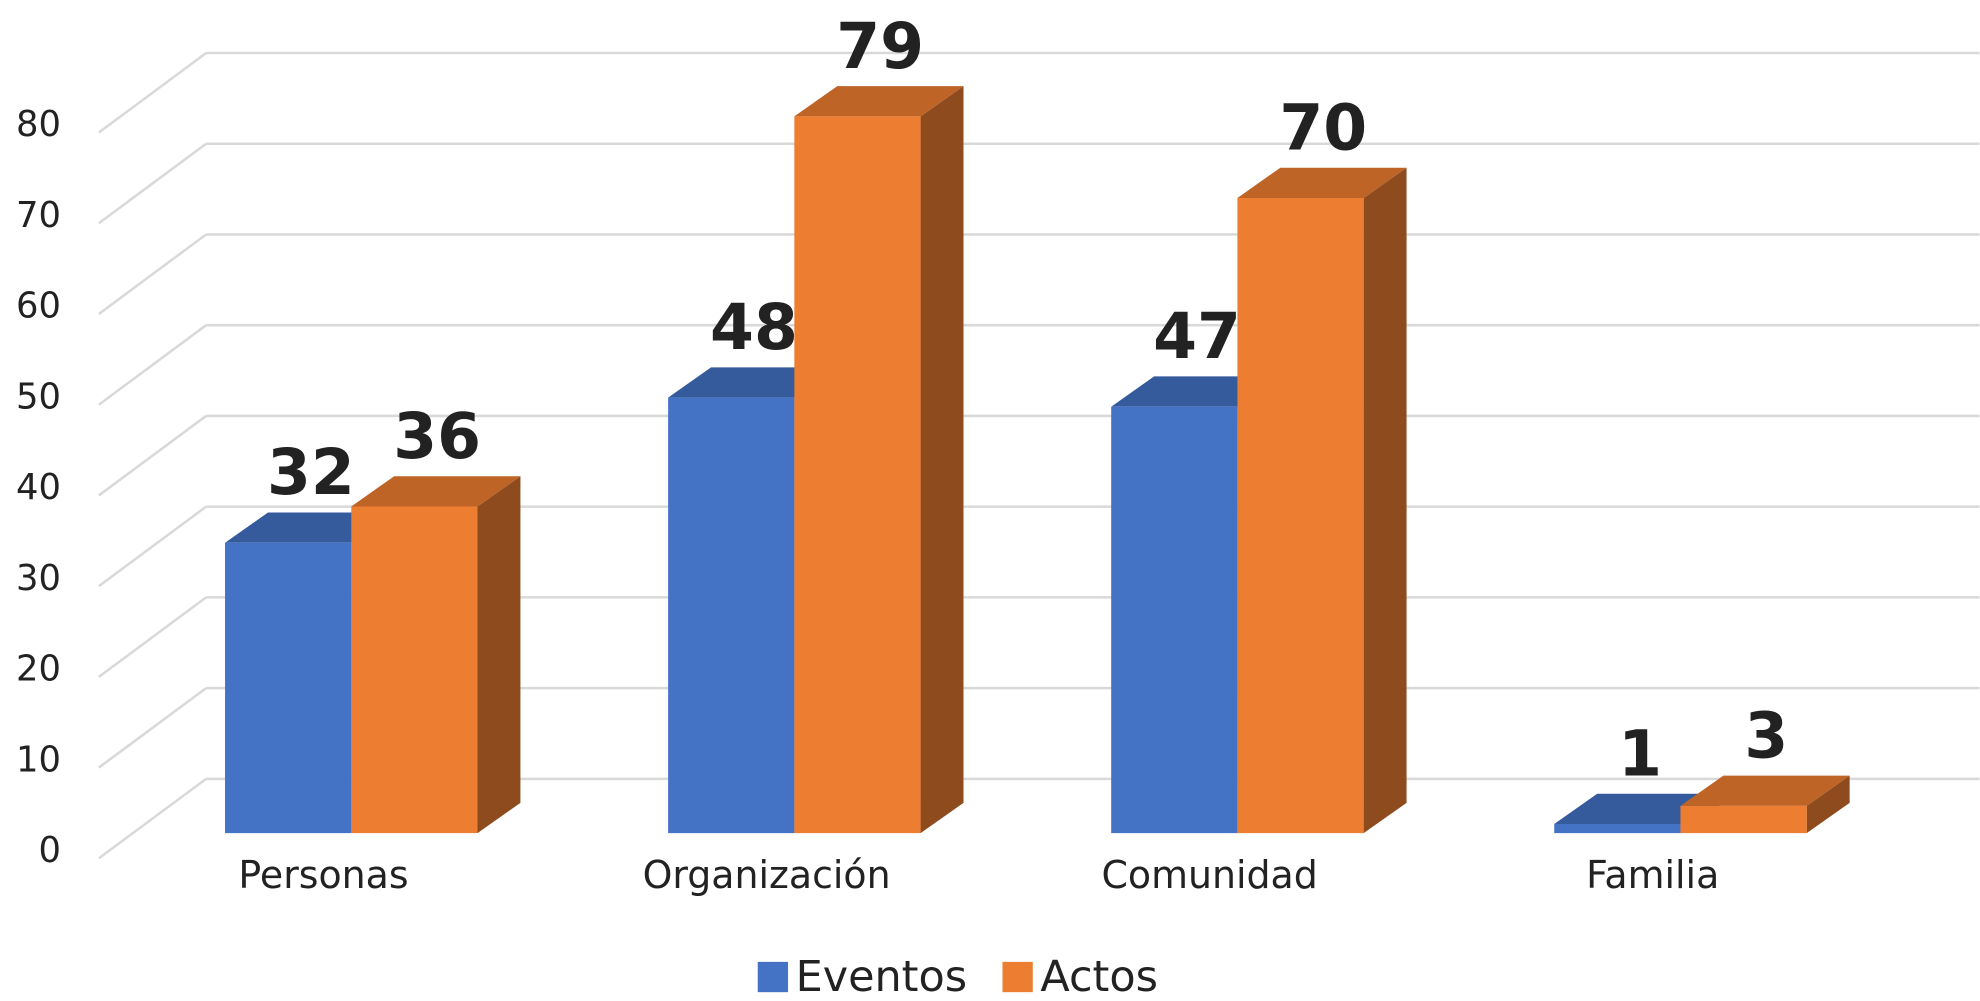 The height and width of the screenshot is (1001, 1980). What do you see at coordinates (437, 436) in the screenshot?
I see `data-label: 36` at bounding box center [437, 436].